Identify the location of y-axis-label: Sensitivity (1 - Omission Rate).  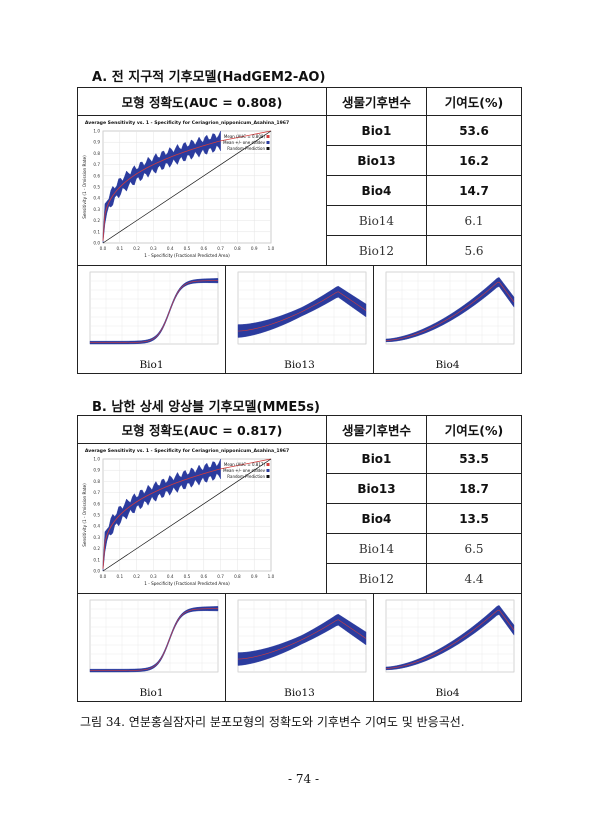
(84, 515).